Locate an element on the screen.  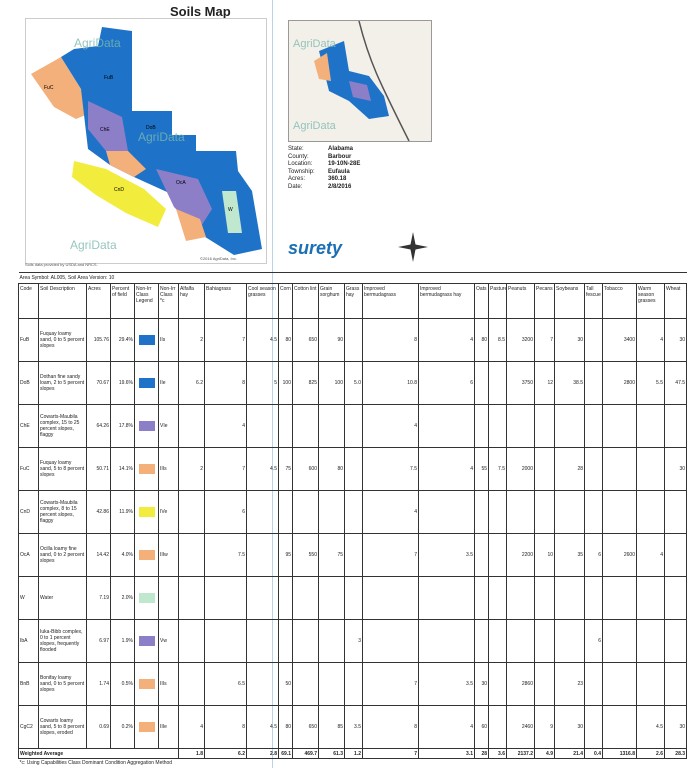
table-cell: 8.5 is located at coordinates (497, 340).